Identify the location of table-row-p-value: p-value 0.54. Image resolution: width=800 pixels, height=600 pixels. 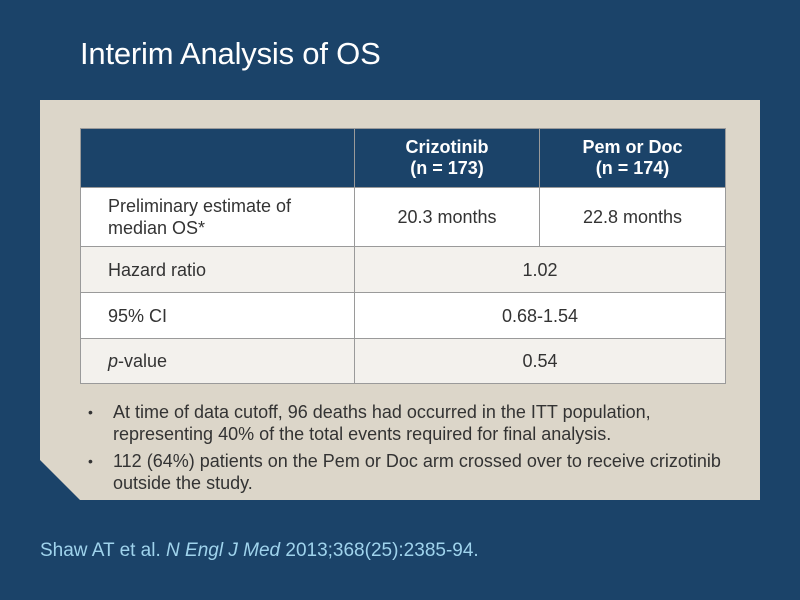
(403, 361).